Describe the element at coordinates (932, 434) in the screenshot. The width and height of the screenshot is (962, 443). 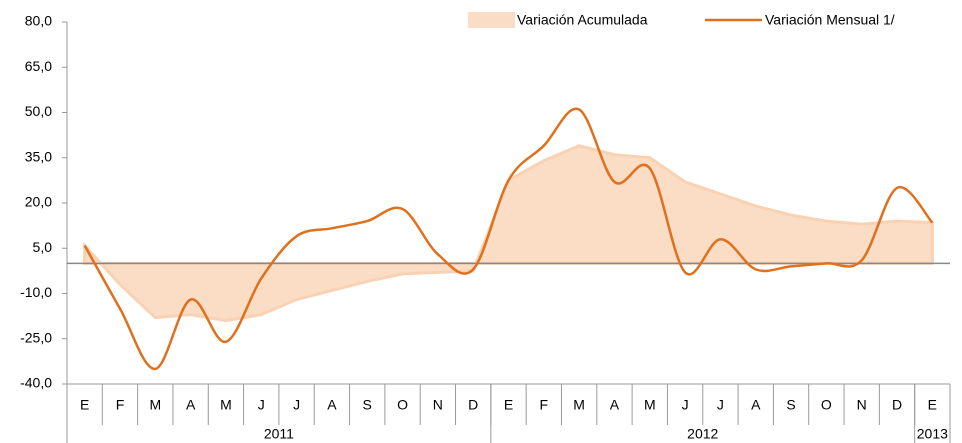
I see `group-label: 2013` at that location.